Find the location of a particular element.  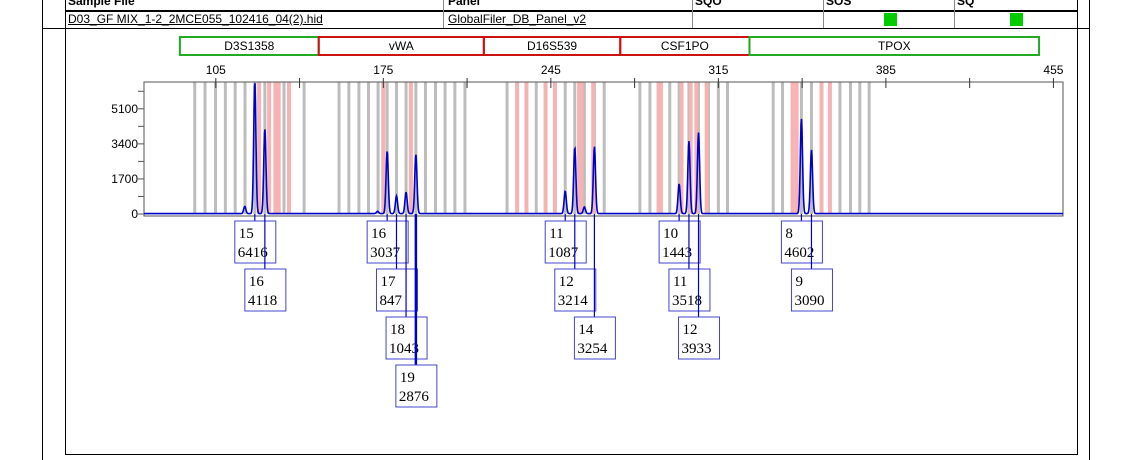

col-header-sqo: SQO is located at coordinates (708, 4).